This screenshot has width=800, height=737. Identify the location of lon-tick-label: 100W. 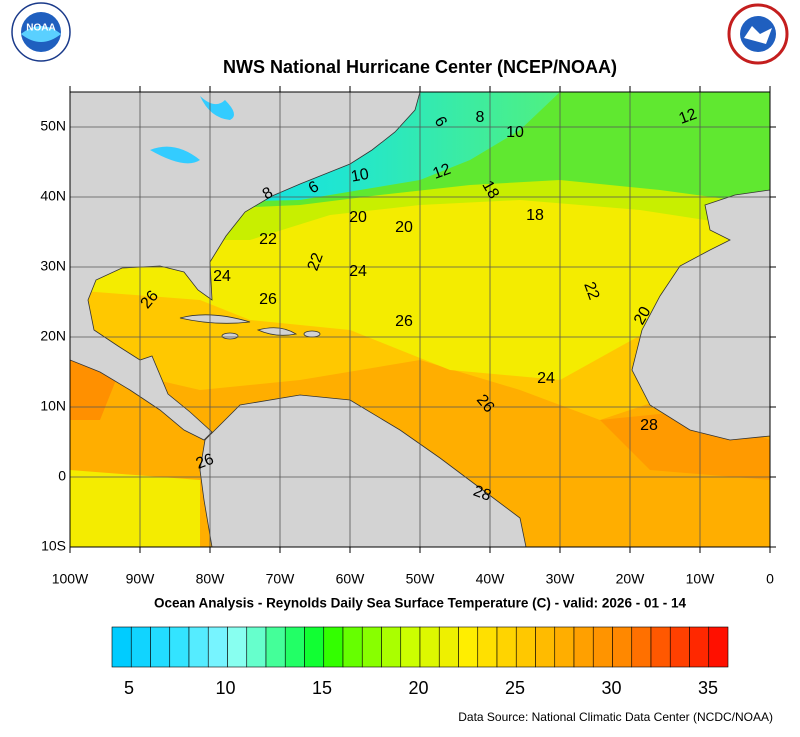
(70, 579).